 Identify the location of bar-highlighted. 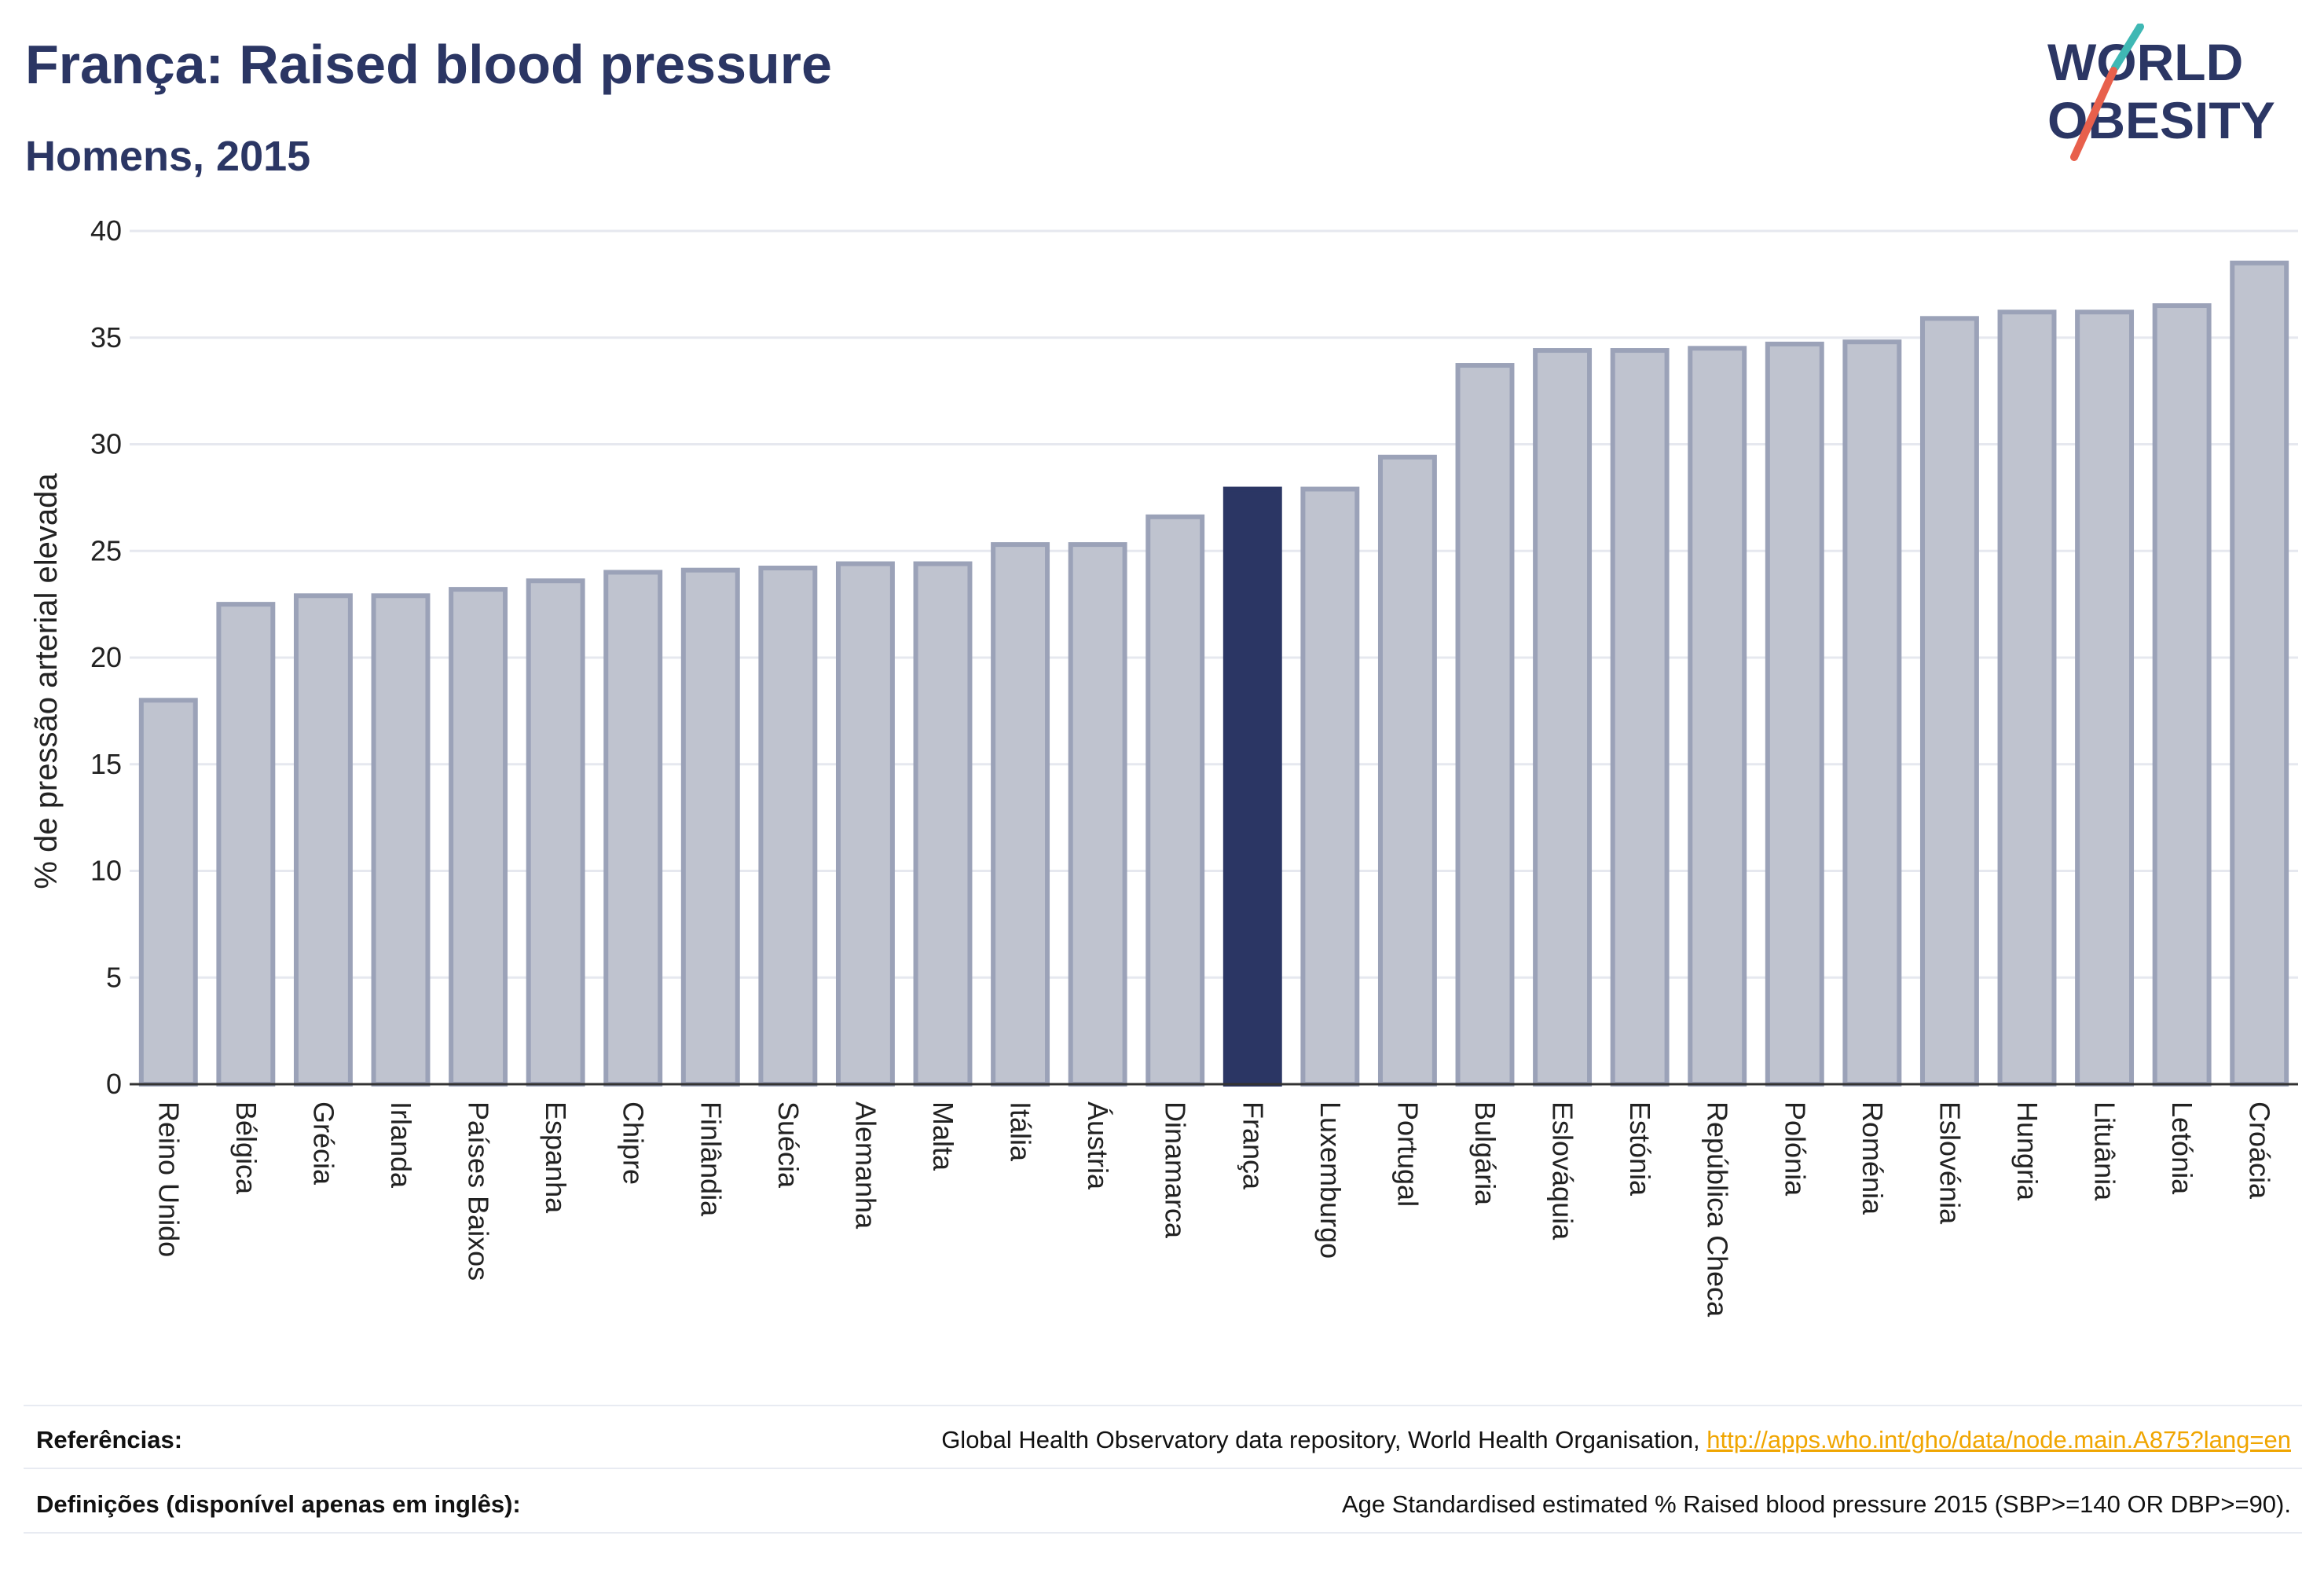
(1252, 786).